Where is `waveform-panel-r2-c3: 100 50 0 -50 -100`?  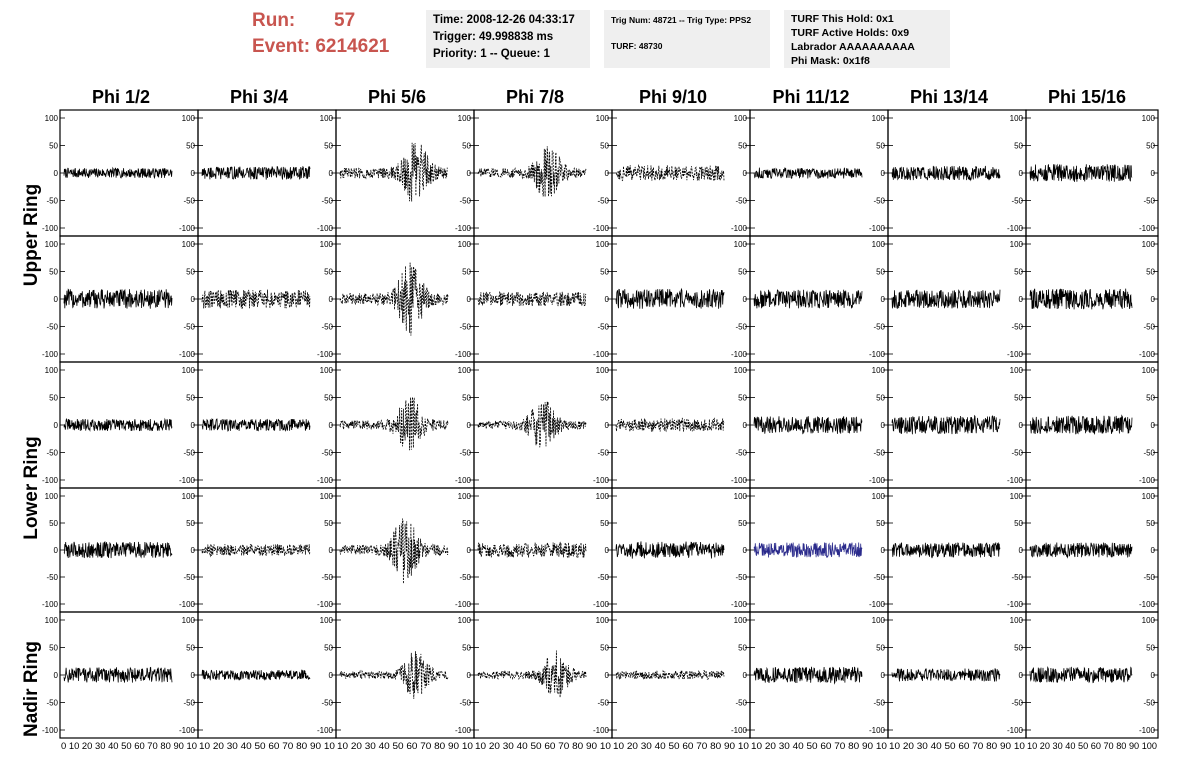
waveform-panel-r2-c3: 100 50 0 -50 -100 is located at coordinates (405, 299).